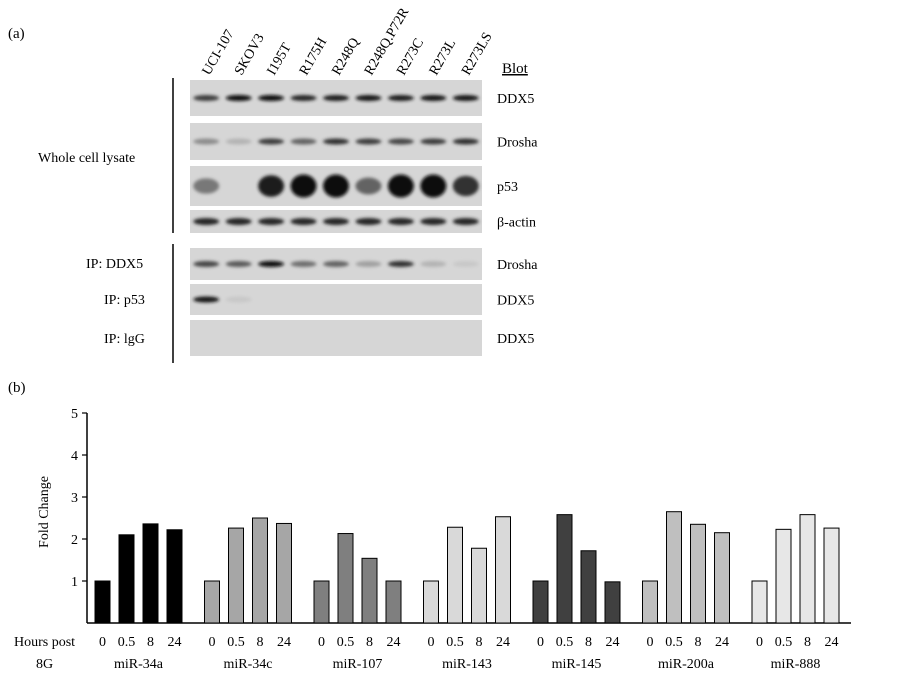 The image size is (902, 683). I want to click on label-ip-igg: IP: lgG, so click(124, 339).